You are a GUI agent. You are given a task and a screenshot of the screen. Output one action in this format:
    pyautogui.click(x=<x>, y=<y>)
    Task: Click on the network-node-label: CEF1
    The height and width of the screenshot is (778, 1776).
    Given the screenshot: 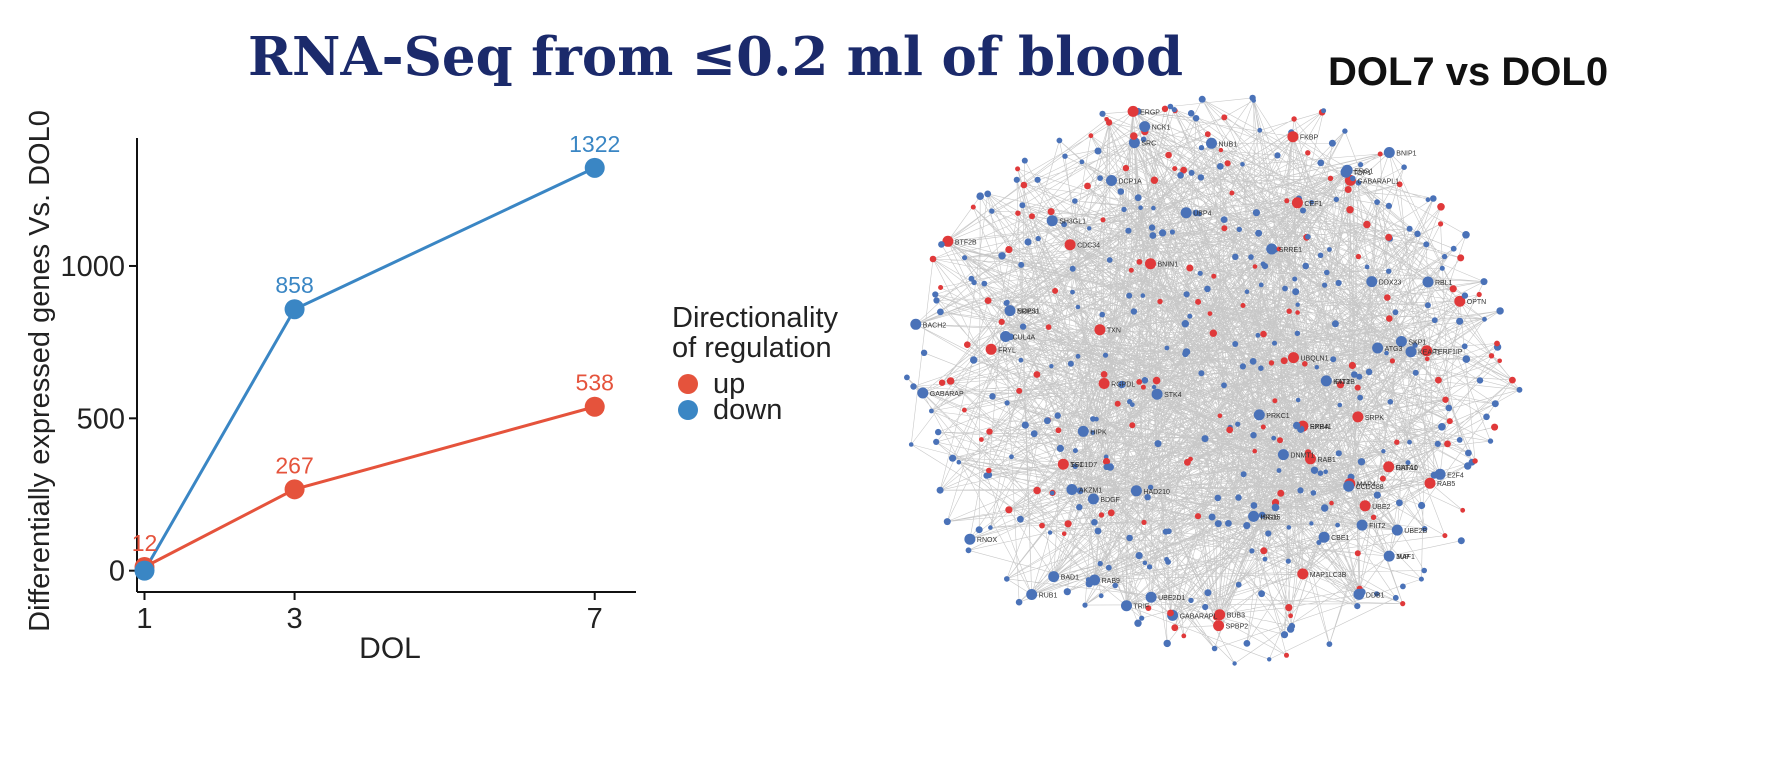 What is the action you would take?
    pyautogui.click(x=1313, y=204)
    